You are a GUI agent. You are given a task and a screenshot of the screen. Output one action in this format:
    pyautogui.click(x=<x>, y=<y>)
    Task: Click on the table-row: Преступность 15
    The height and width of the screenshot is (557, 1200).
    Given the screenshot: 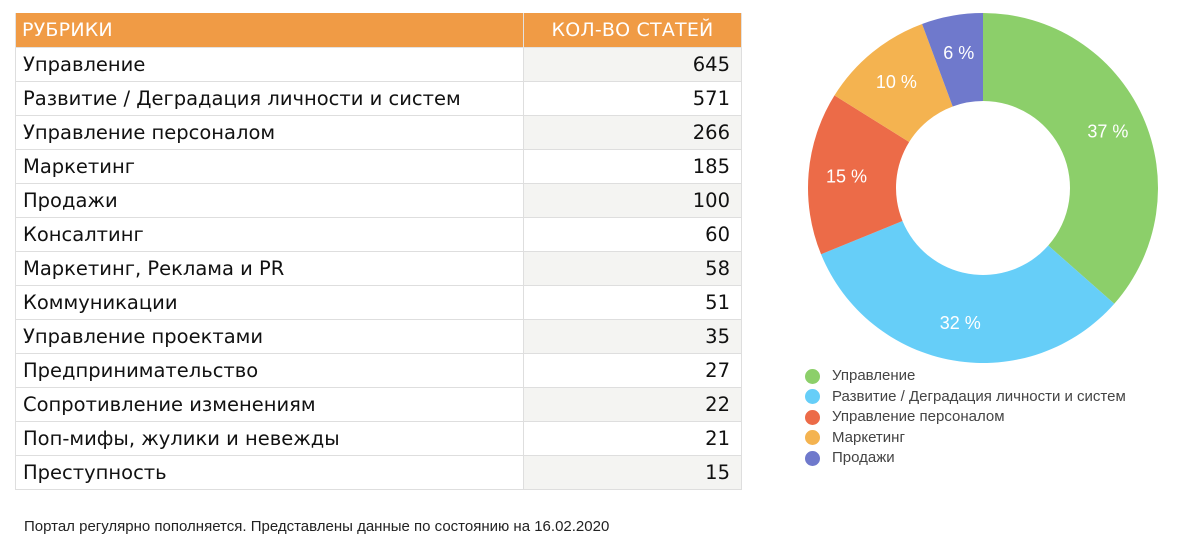 What is the action you would take?
    pyautogui.click(x=378, y=472)
    